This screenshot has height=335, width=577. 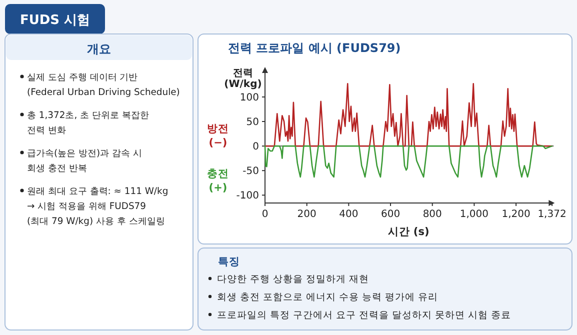 I want to click on x-tick-label: 1,372, so click(x=552, y=214).